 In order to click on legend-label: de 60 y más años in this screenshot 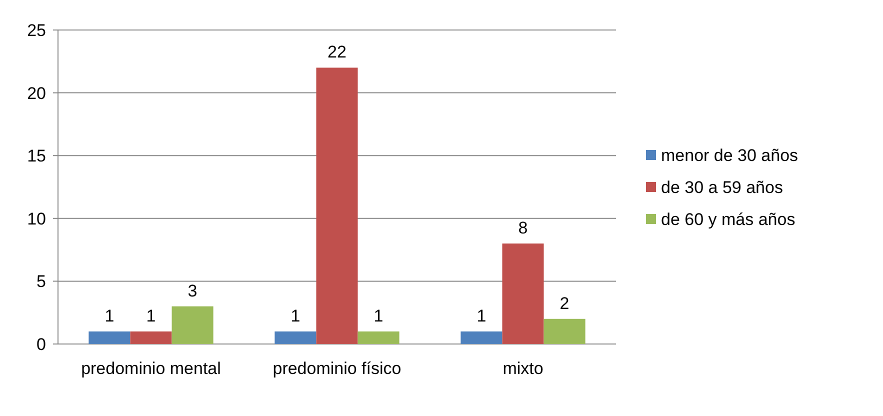, I will do `click(728, 219)`.